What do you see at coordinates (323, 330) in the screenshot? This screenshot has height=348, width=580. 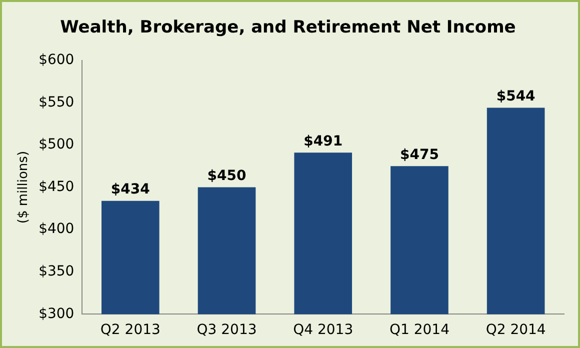 I see `x-tick-label: Q4 2013` at bounding box center [323, 330].